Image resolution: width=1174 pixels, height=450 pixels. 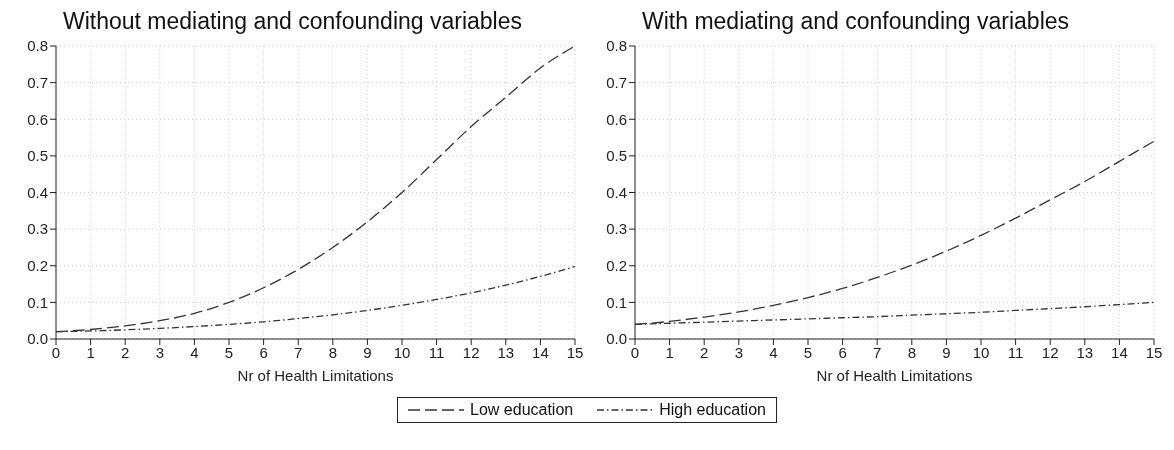 I want to click on chart-title: Without mediating and confounding variables, so click(x=293, y=22).